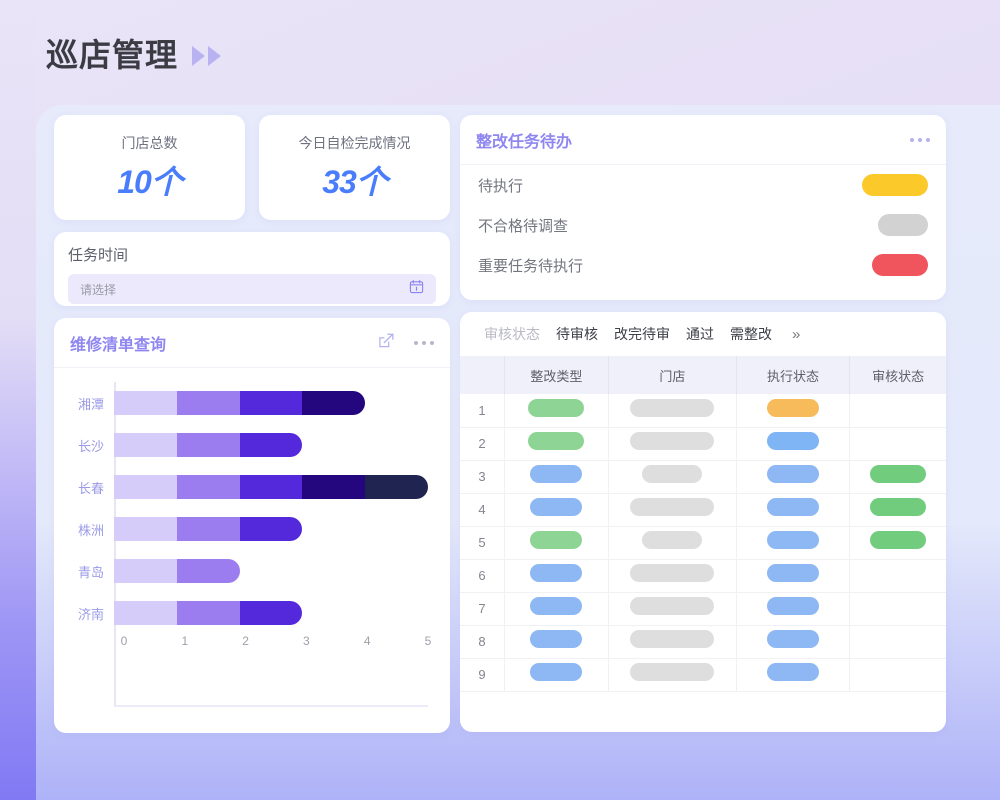 Image resolution: width=1000 pixels, height=800 pixels. I want to click on table-header-cell: 门店, so click(672, 375).